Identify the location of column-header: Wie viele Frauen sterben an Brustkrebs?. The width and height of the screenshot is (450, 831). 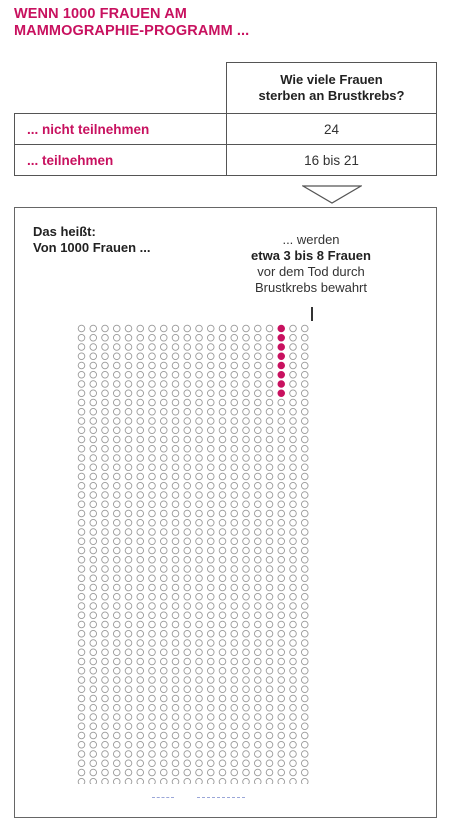
(331, 88).